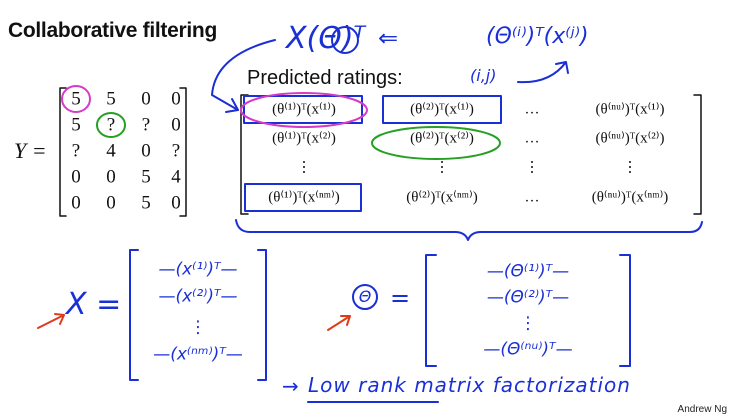  I want to click on matrix-entry: (θ⁽¹⁾)ᵀ(x⁽²⁾), so click(304, 138).